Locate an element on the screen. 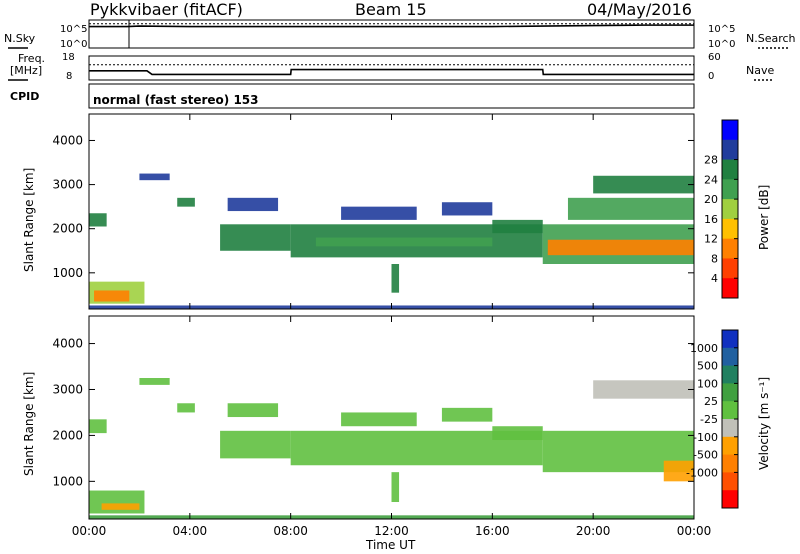 The height and width of the screenshot is (554, 800). vel-cbar-tick-label-1: 500 is located at coordinates (707, 366).